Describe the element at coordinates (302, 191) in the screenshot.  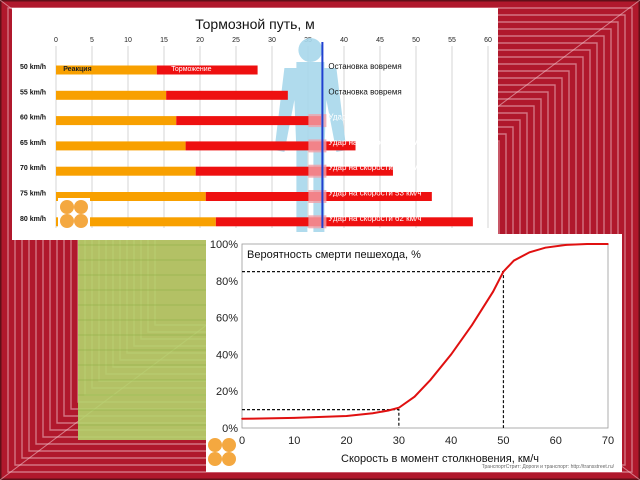
I see `figure-left-leg` at that location.